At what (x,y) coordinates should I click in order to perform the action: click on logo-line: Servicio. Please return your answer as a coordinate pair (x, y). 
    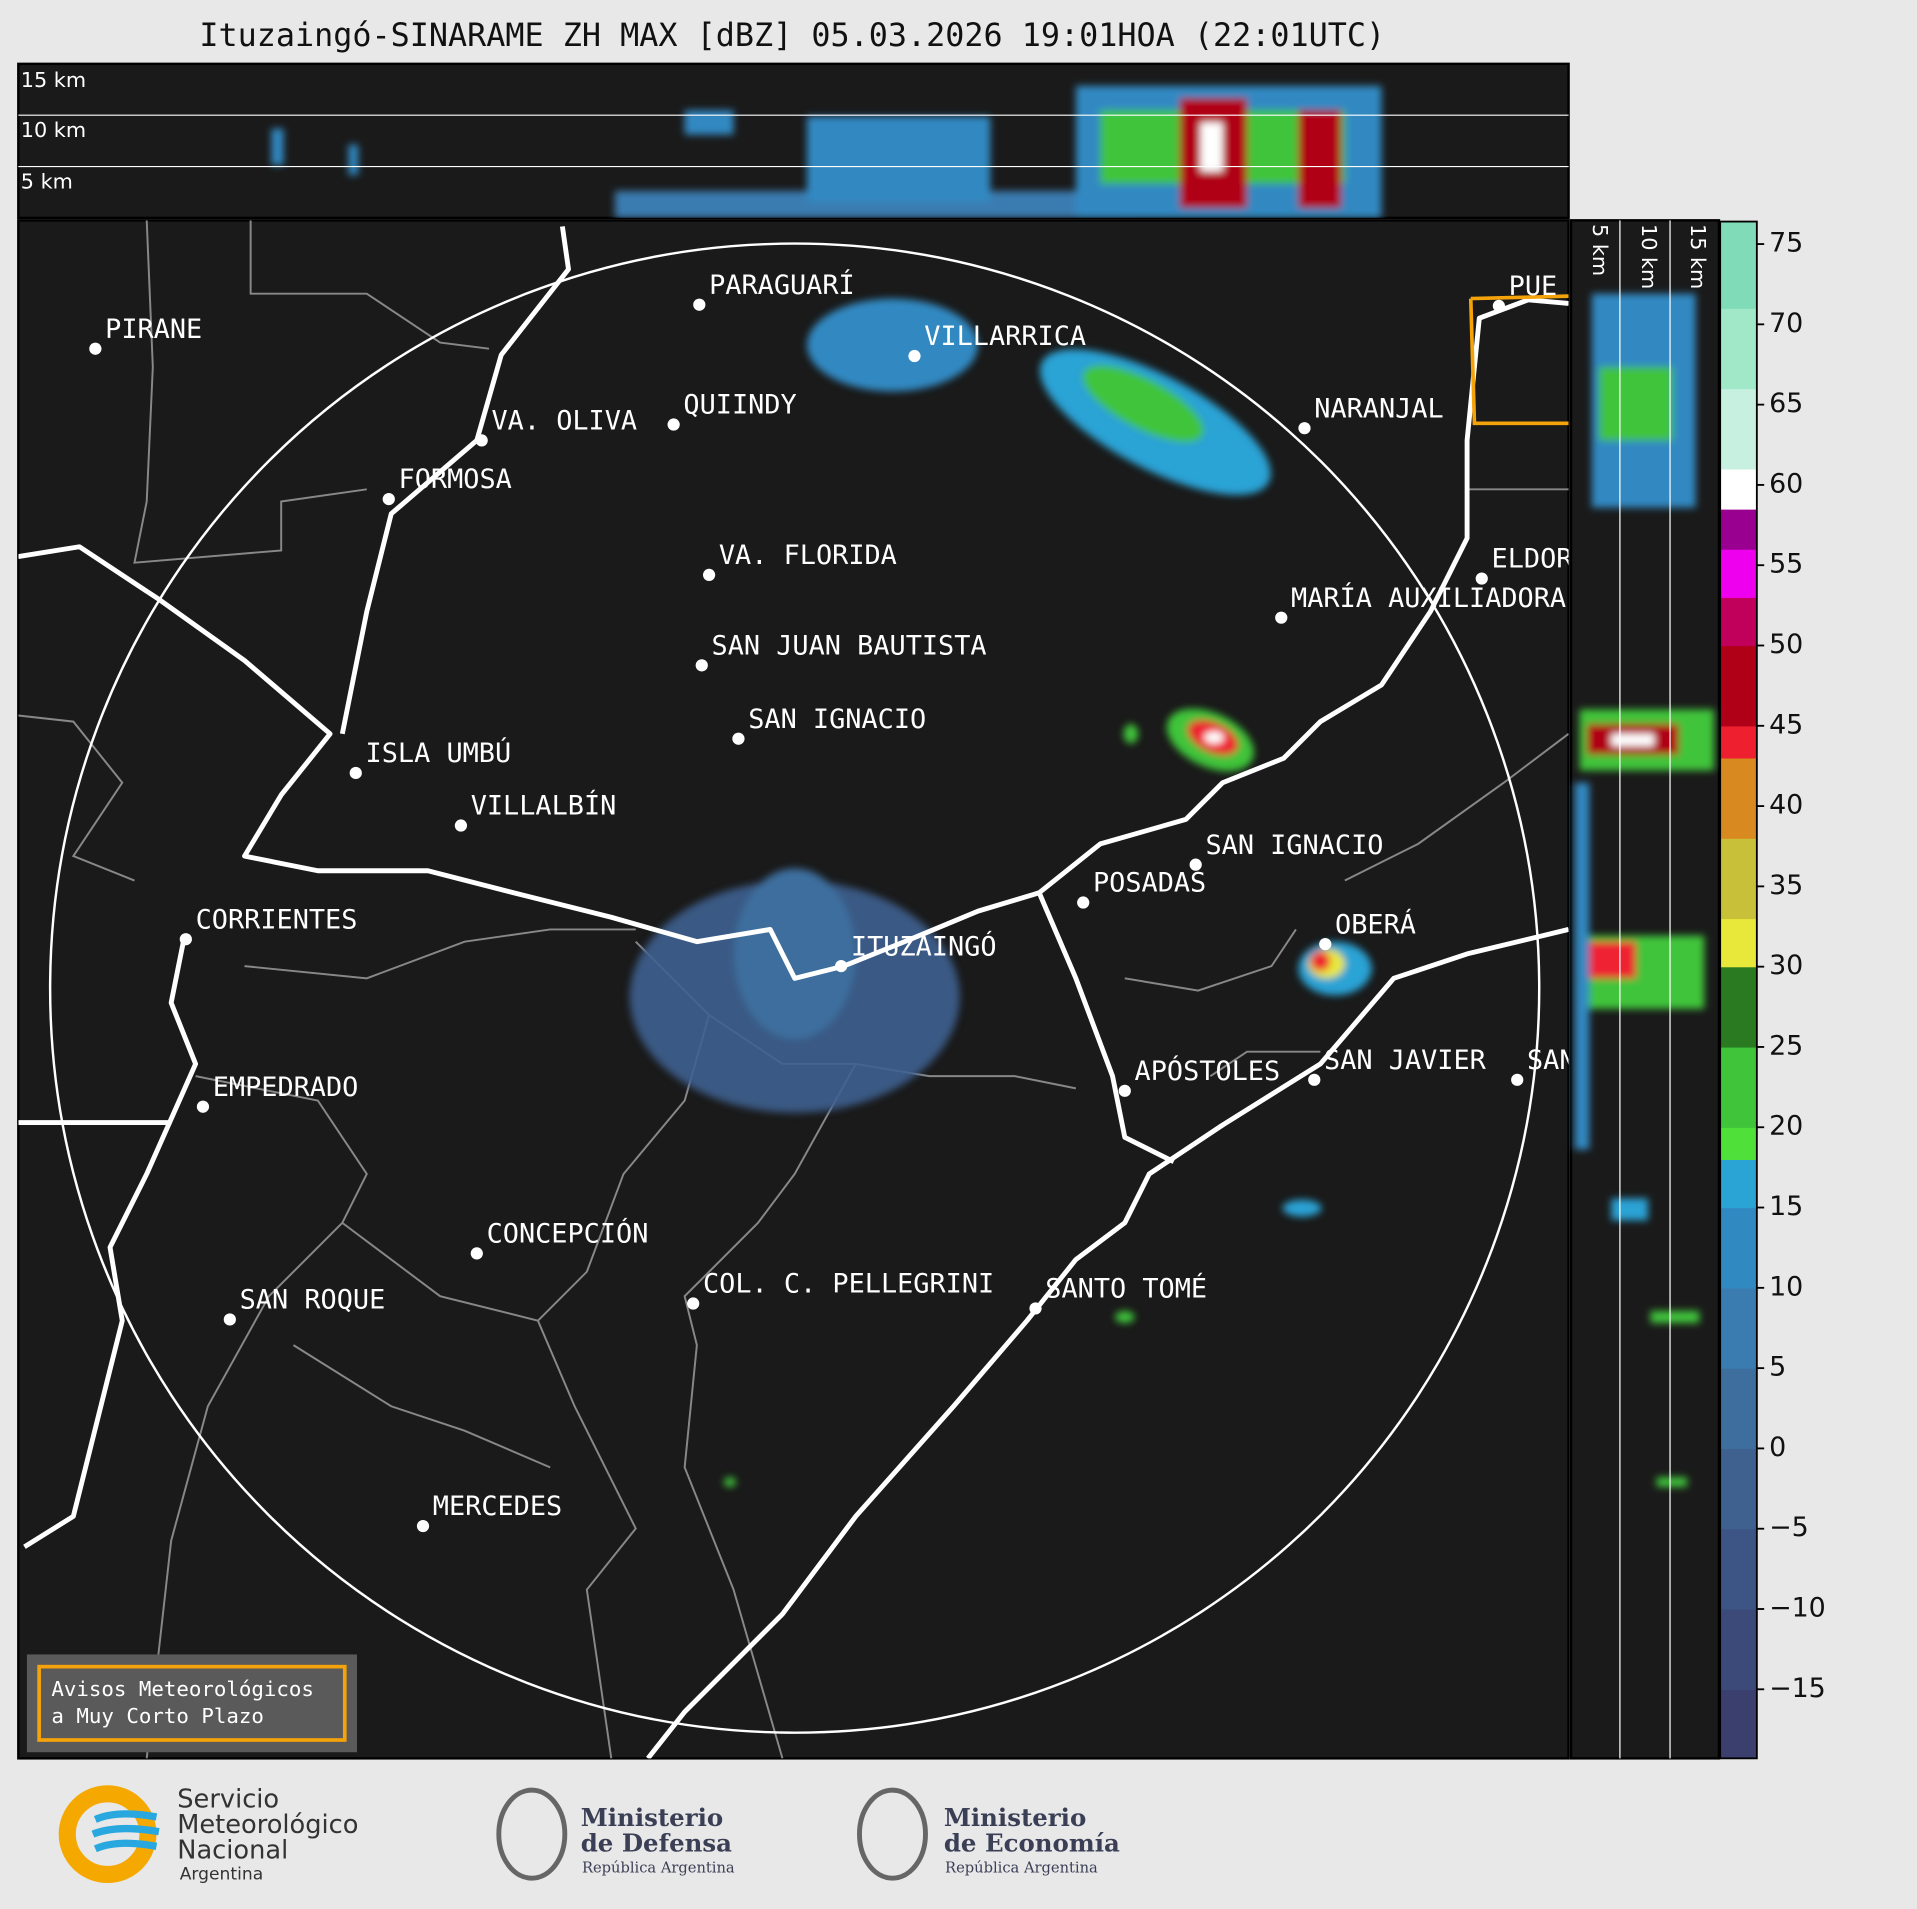
    Looking at the image, I should click on (228, 1799).